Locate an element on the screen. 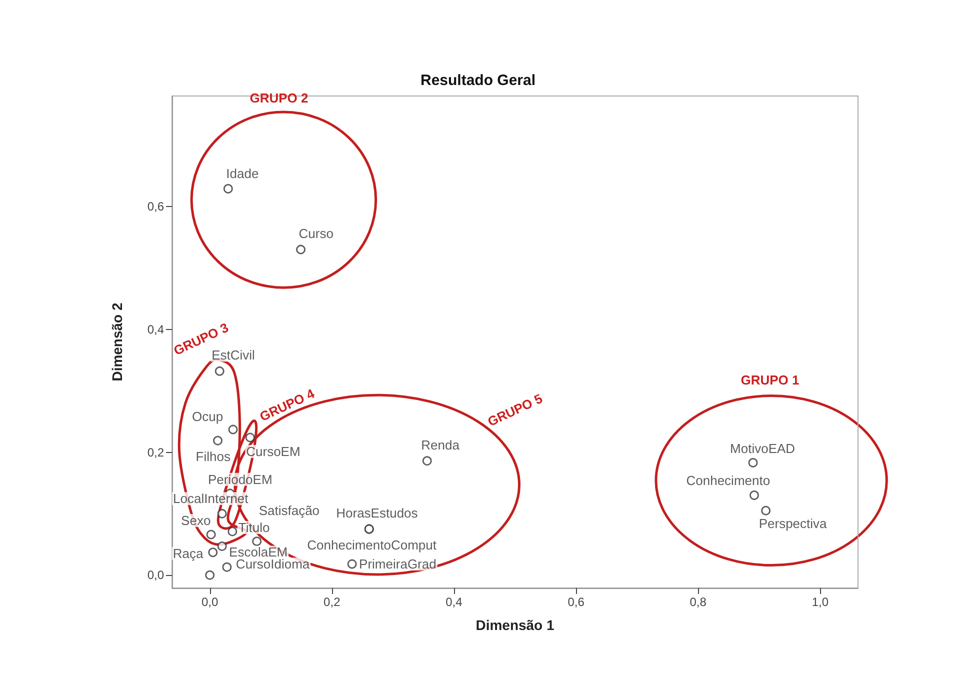 This screenshot has height=693, width=956. chart-title: Resultado Geral is located at coordinates (478, 80).